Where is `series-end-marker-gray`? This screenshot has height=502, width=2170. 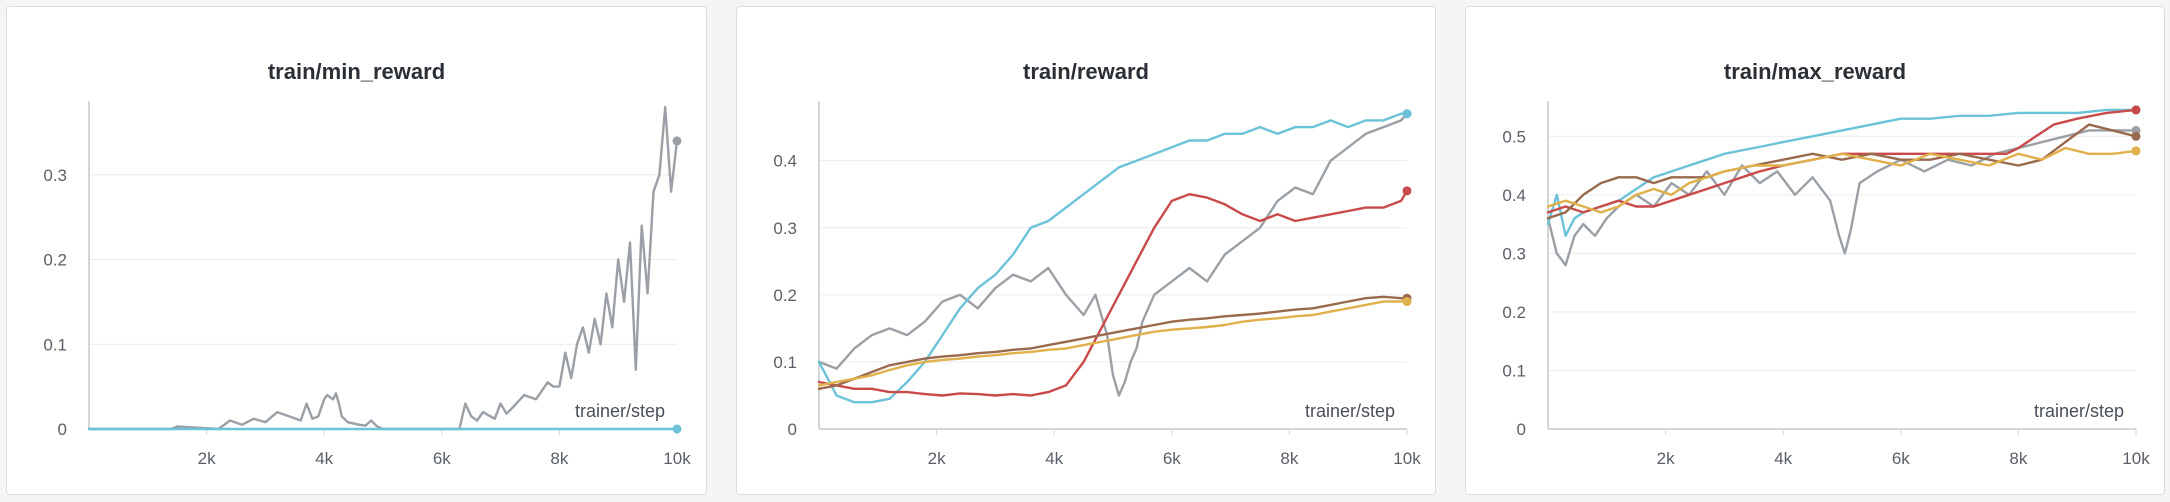
series-end-marker-gray is located at coordinates (677, 141).